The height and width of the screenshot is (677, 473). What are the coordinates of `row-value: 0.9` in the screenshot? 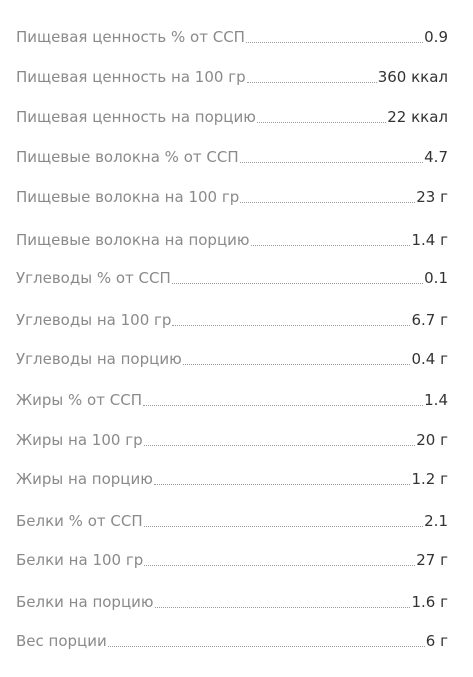 It's located at (436, 37).